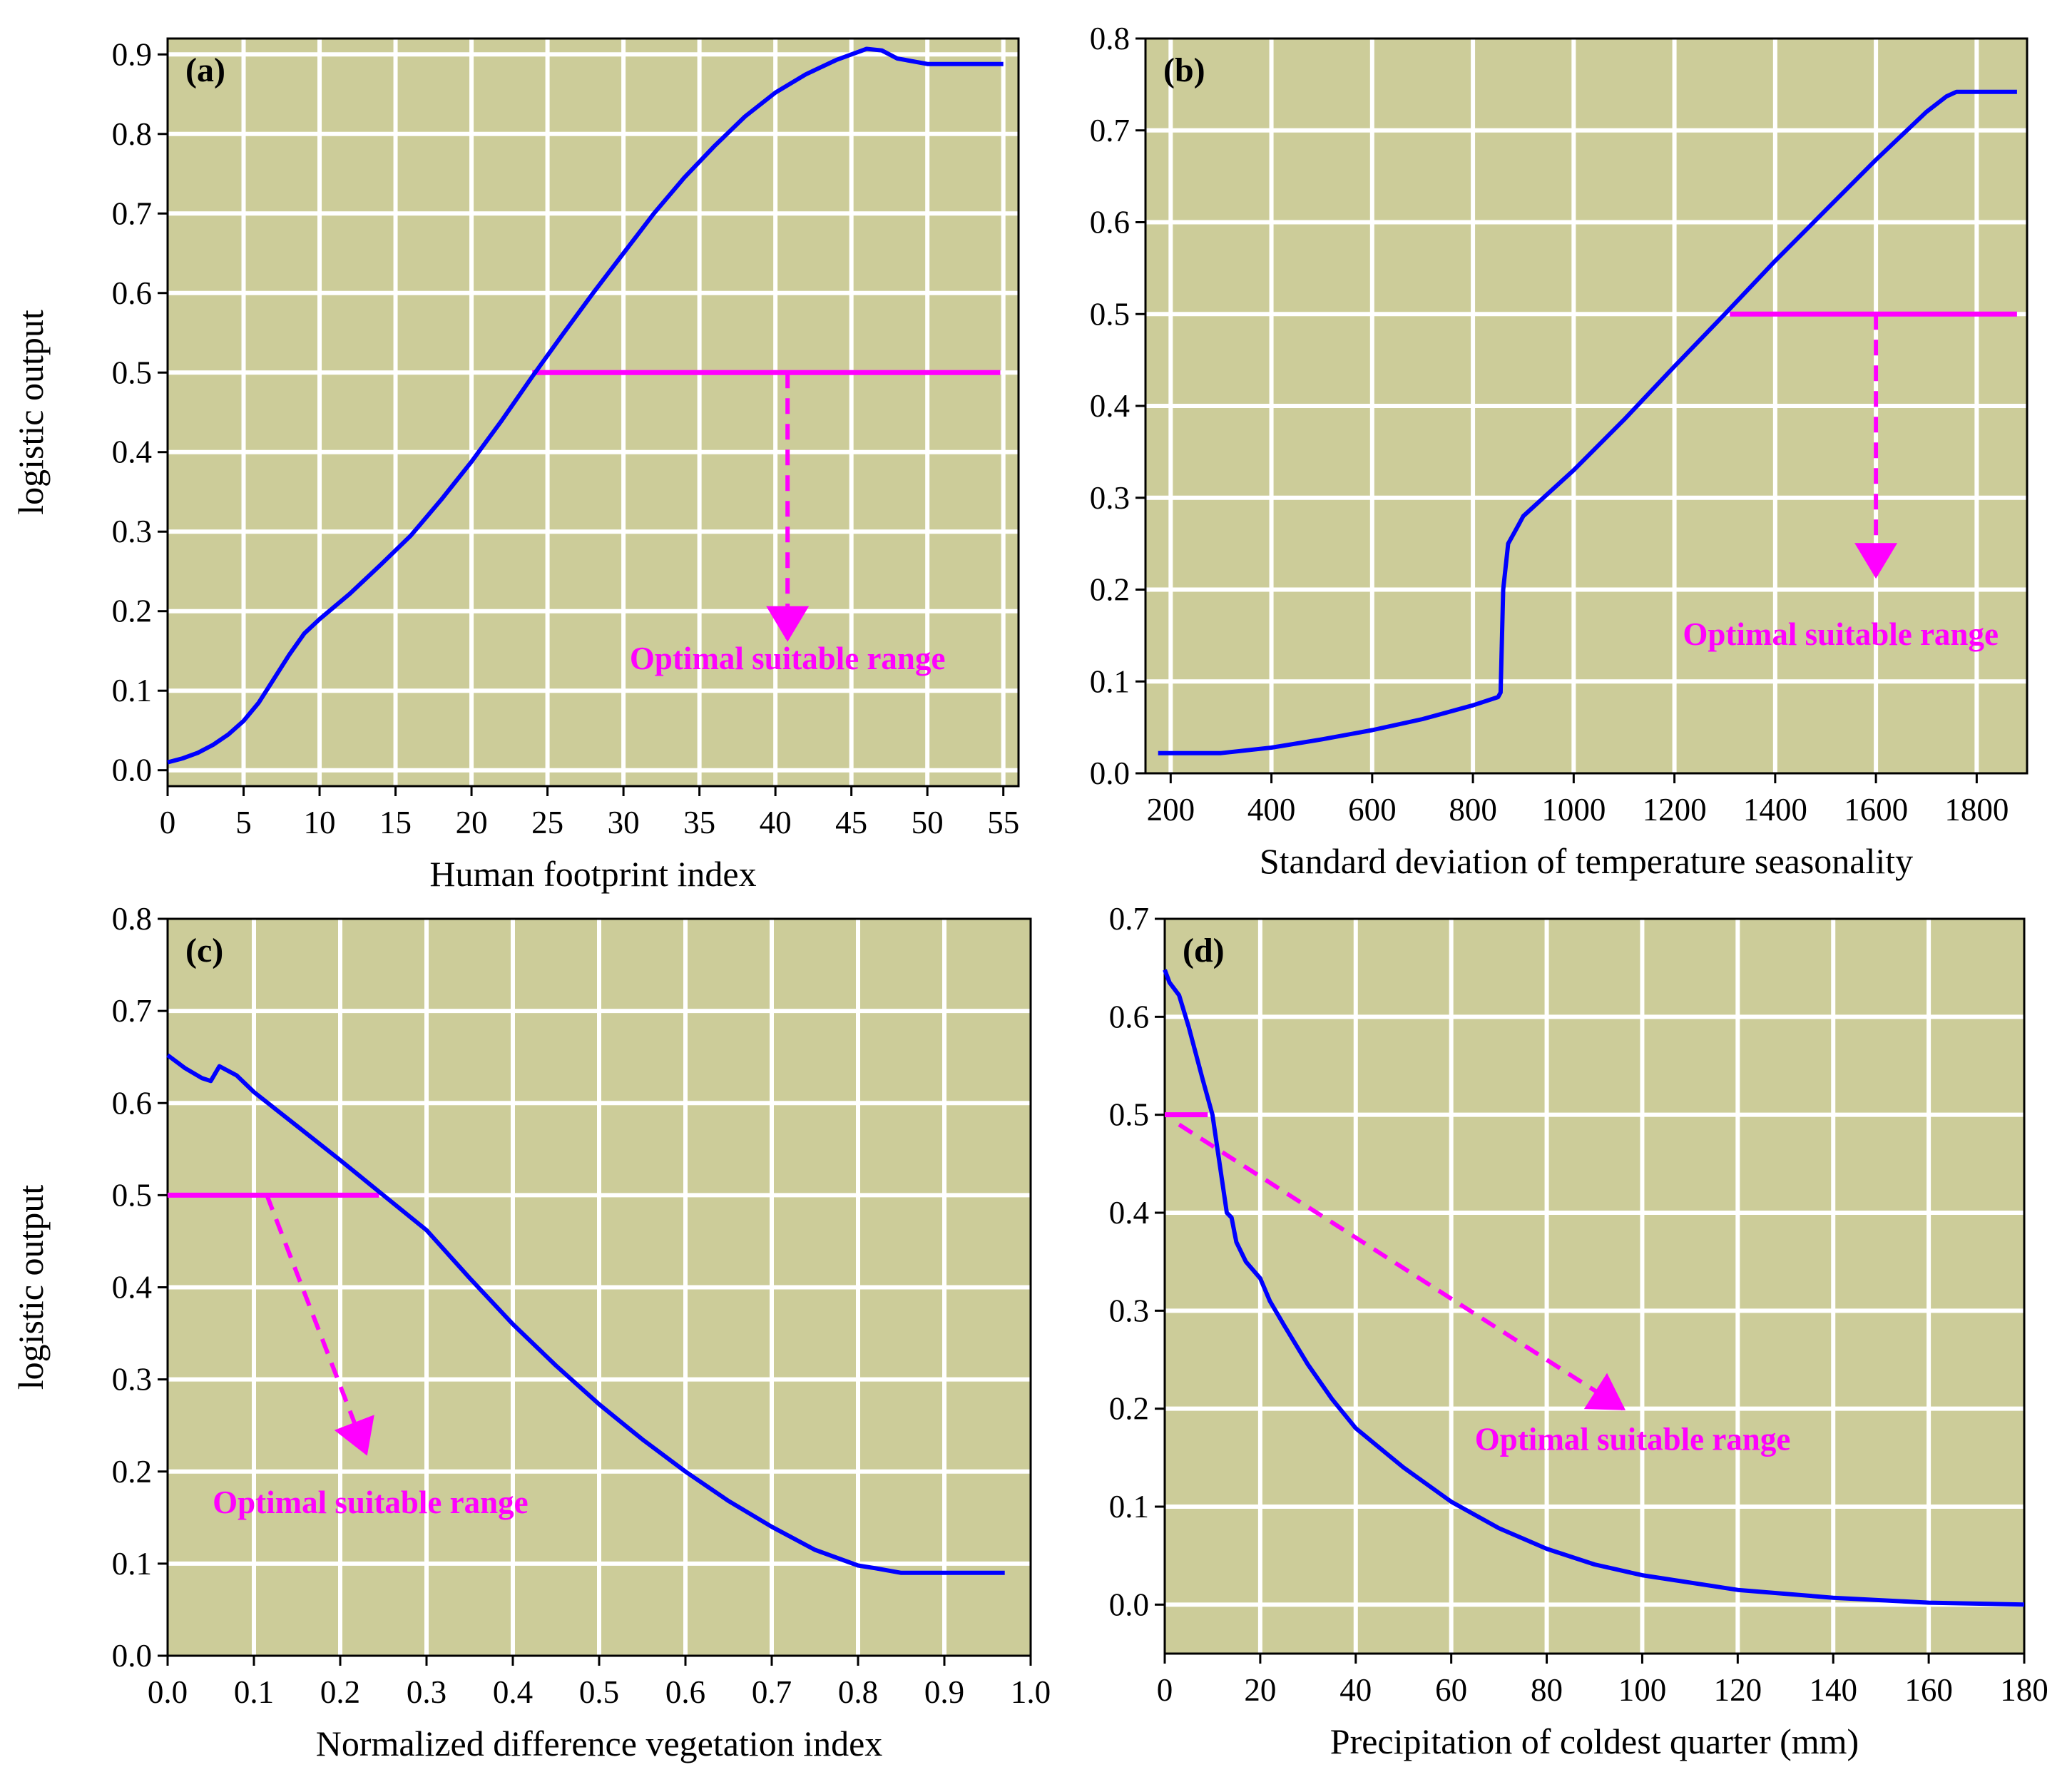 The height and width of the screenshot is (1792, 2072). What do you see at coordinates (1473, 810) in the screenshot?
I see `x-tick-label: 800` at bounding box center [1473, 810].